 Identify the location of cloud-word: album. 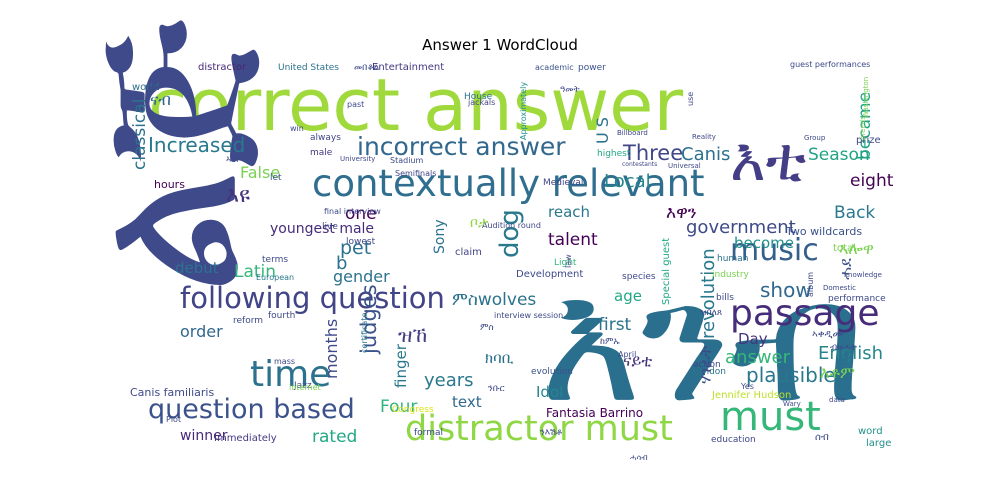
(810, 284).